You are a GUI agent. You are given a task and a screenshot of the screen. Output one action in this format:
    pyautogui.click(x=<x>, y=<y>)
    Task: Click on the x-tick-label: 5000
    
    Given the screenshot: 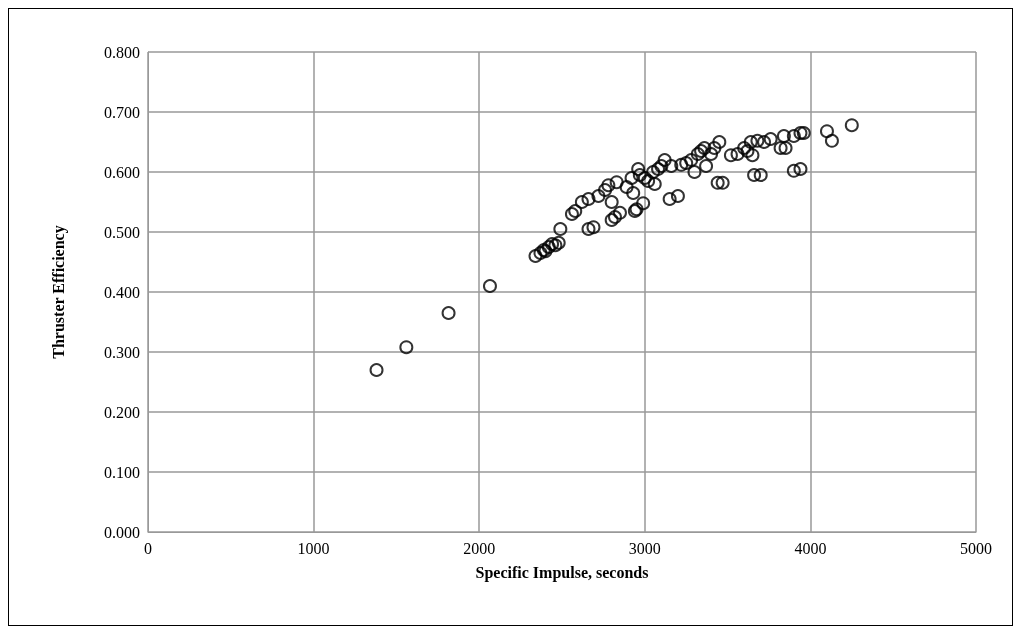 What is the action you would take?
    pyautogui.click(x=976, y=548)
    